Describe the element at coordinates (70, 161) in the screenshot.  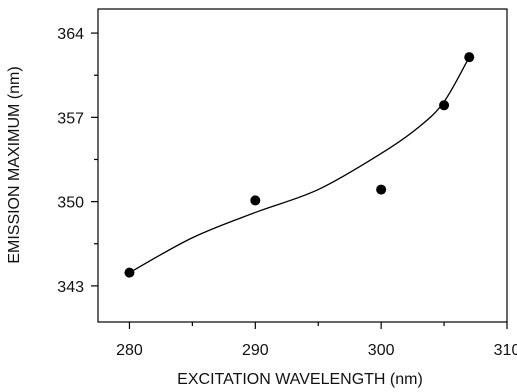
I see `y-axis-tick-labels: 343 350 357 364` at that location.